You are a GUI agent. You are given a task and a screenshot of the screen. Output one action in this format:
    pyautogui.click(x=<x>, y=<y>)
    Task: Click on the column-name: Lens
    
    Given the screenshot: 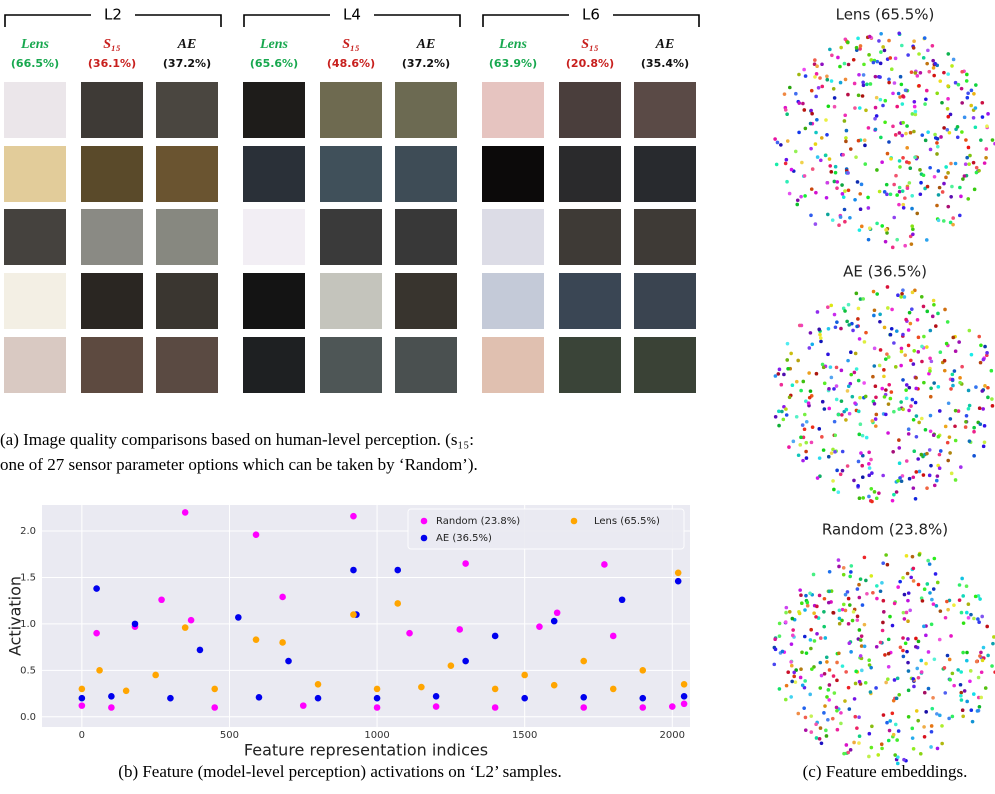 What is the action you would take?
    pyautogui.click(x=513, y=44)
    